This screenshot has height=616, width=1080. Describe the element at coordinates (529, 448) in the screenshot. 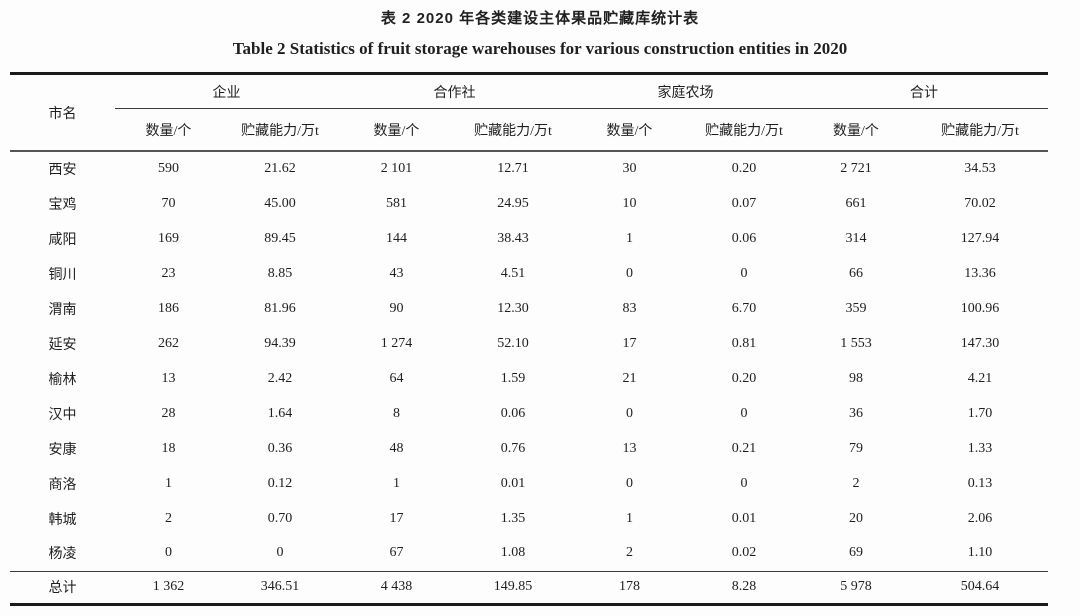

I see `table-row: 安康 18 0.36 48 0.76 13 0.21 79 1.33` at that location.